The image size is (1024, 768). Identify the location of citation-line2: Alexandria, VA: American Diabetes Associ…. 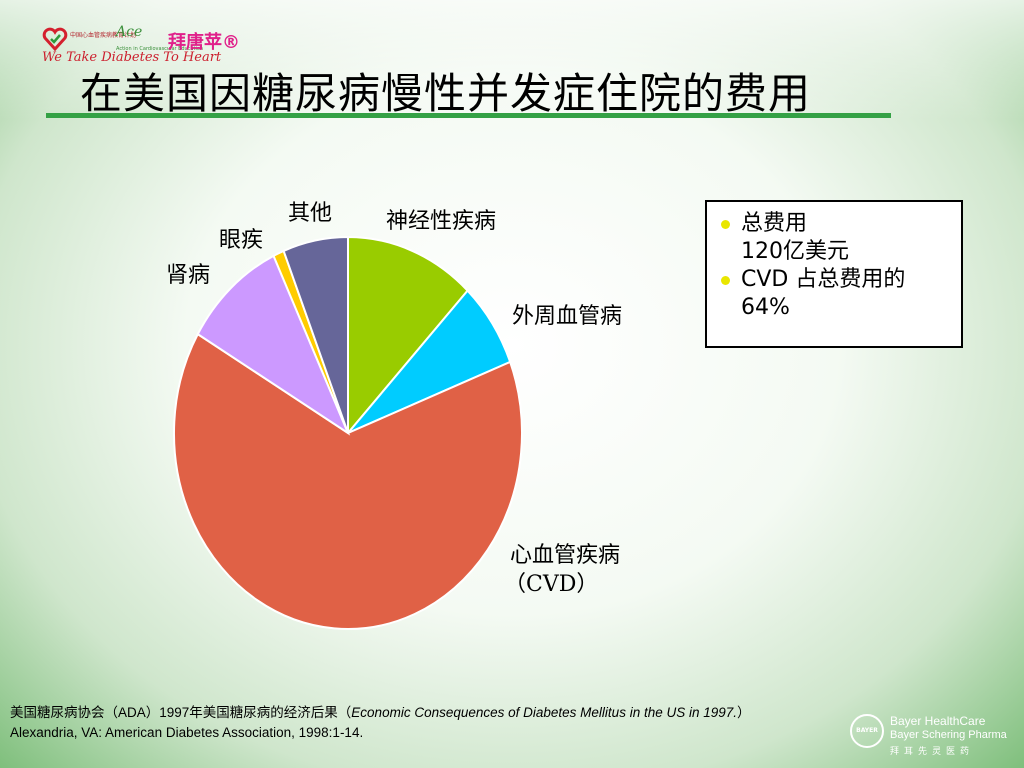
(187, 732).